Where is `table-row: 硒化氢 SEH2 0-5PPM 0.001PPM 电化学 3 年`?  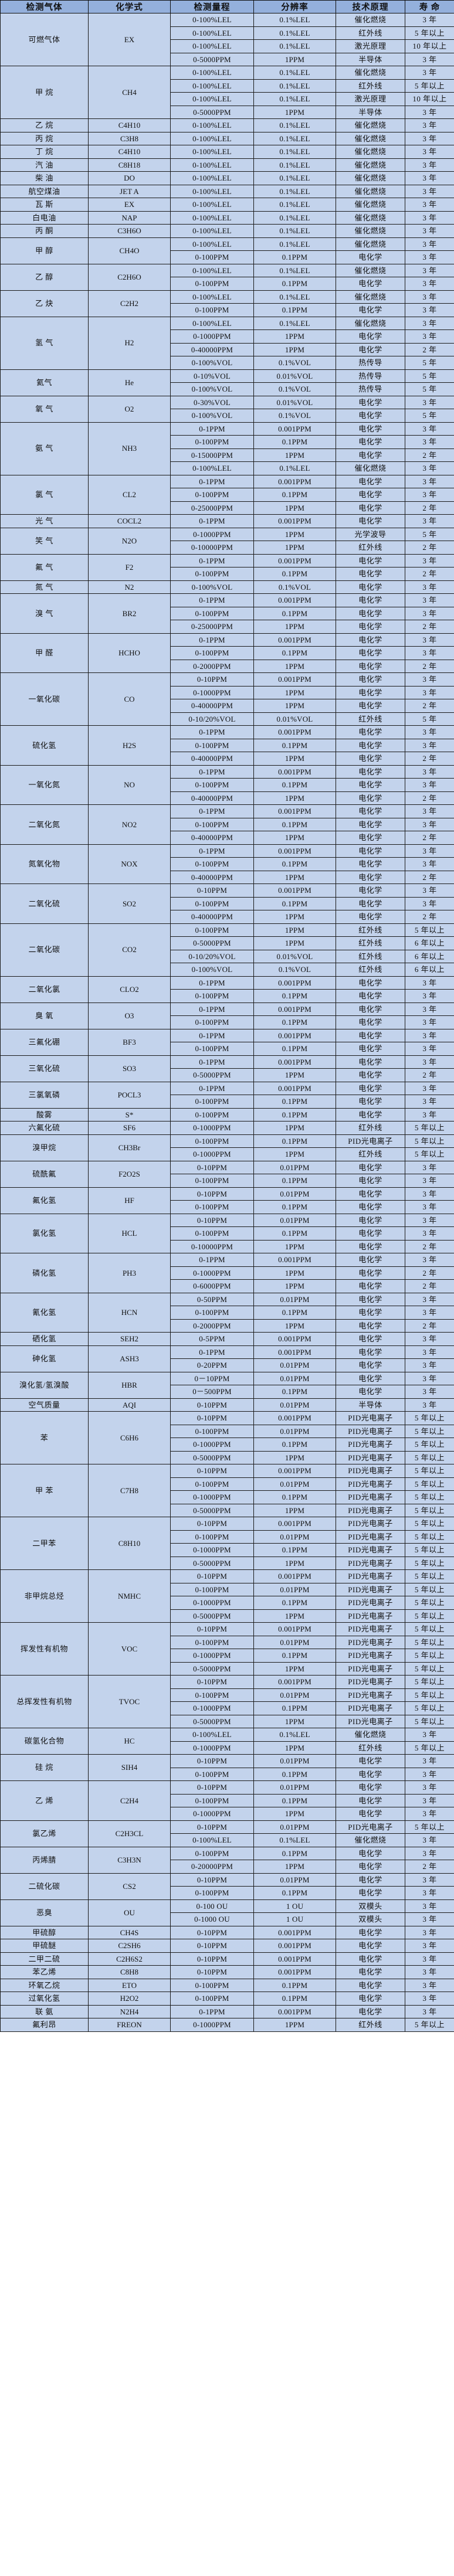
table-row: 硒化氢 SEH2 0-5PPM 0.001PPM 电化学 3 年 is located at coordinates (227, 1339).